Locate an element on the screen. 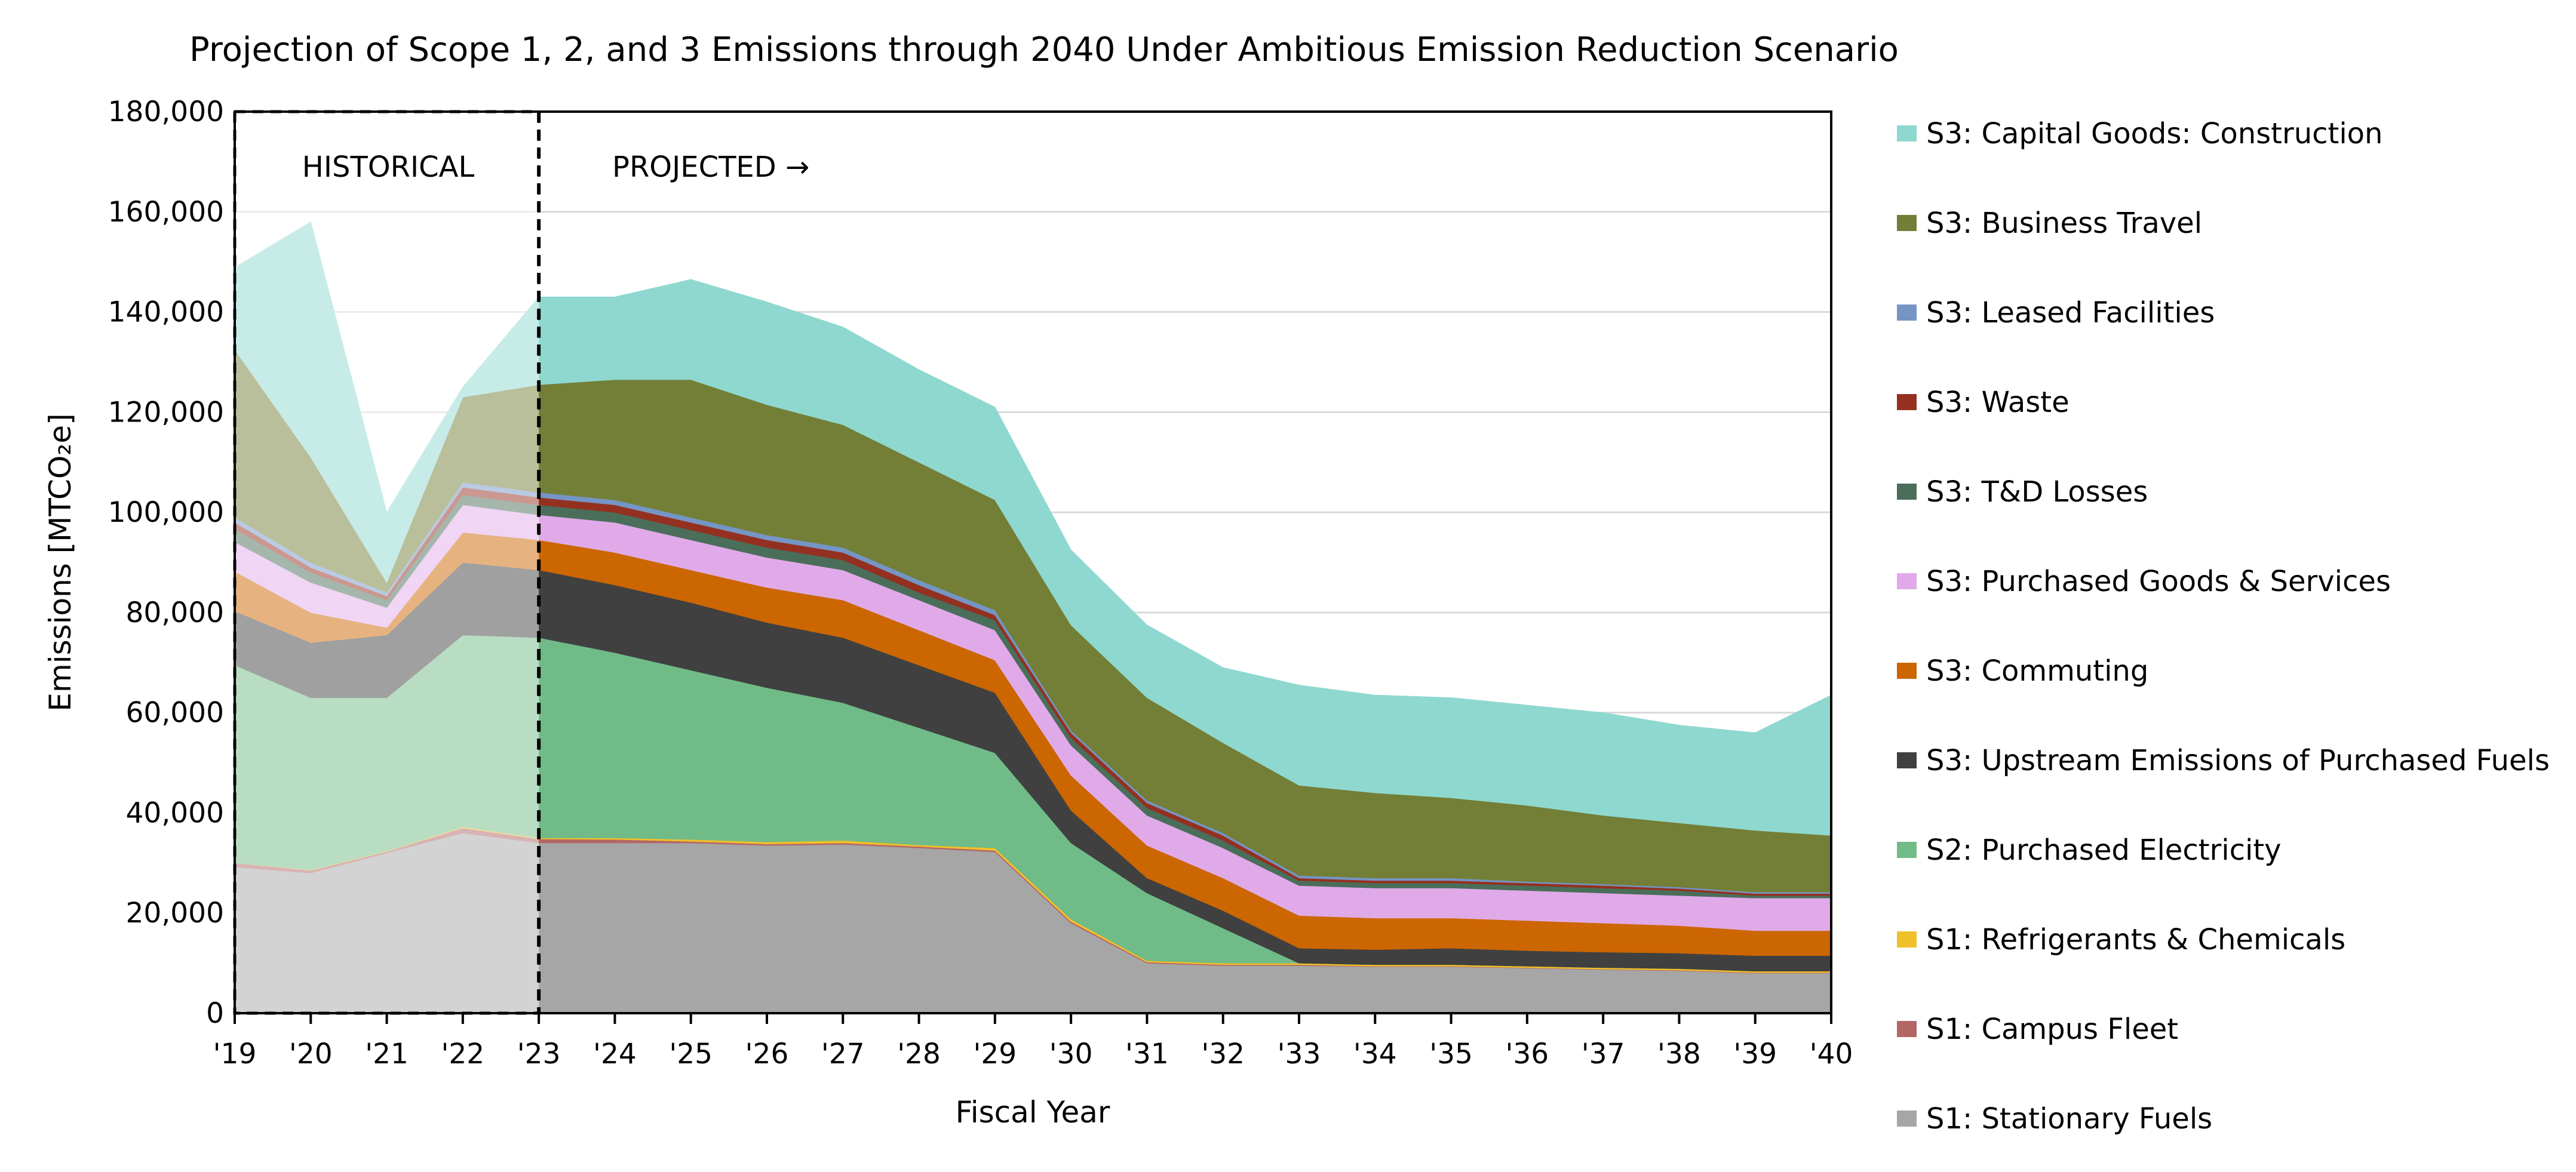  x-axis-label: Fiscal Year is located at coordinates (1033, 1112).